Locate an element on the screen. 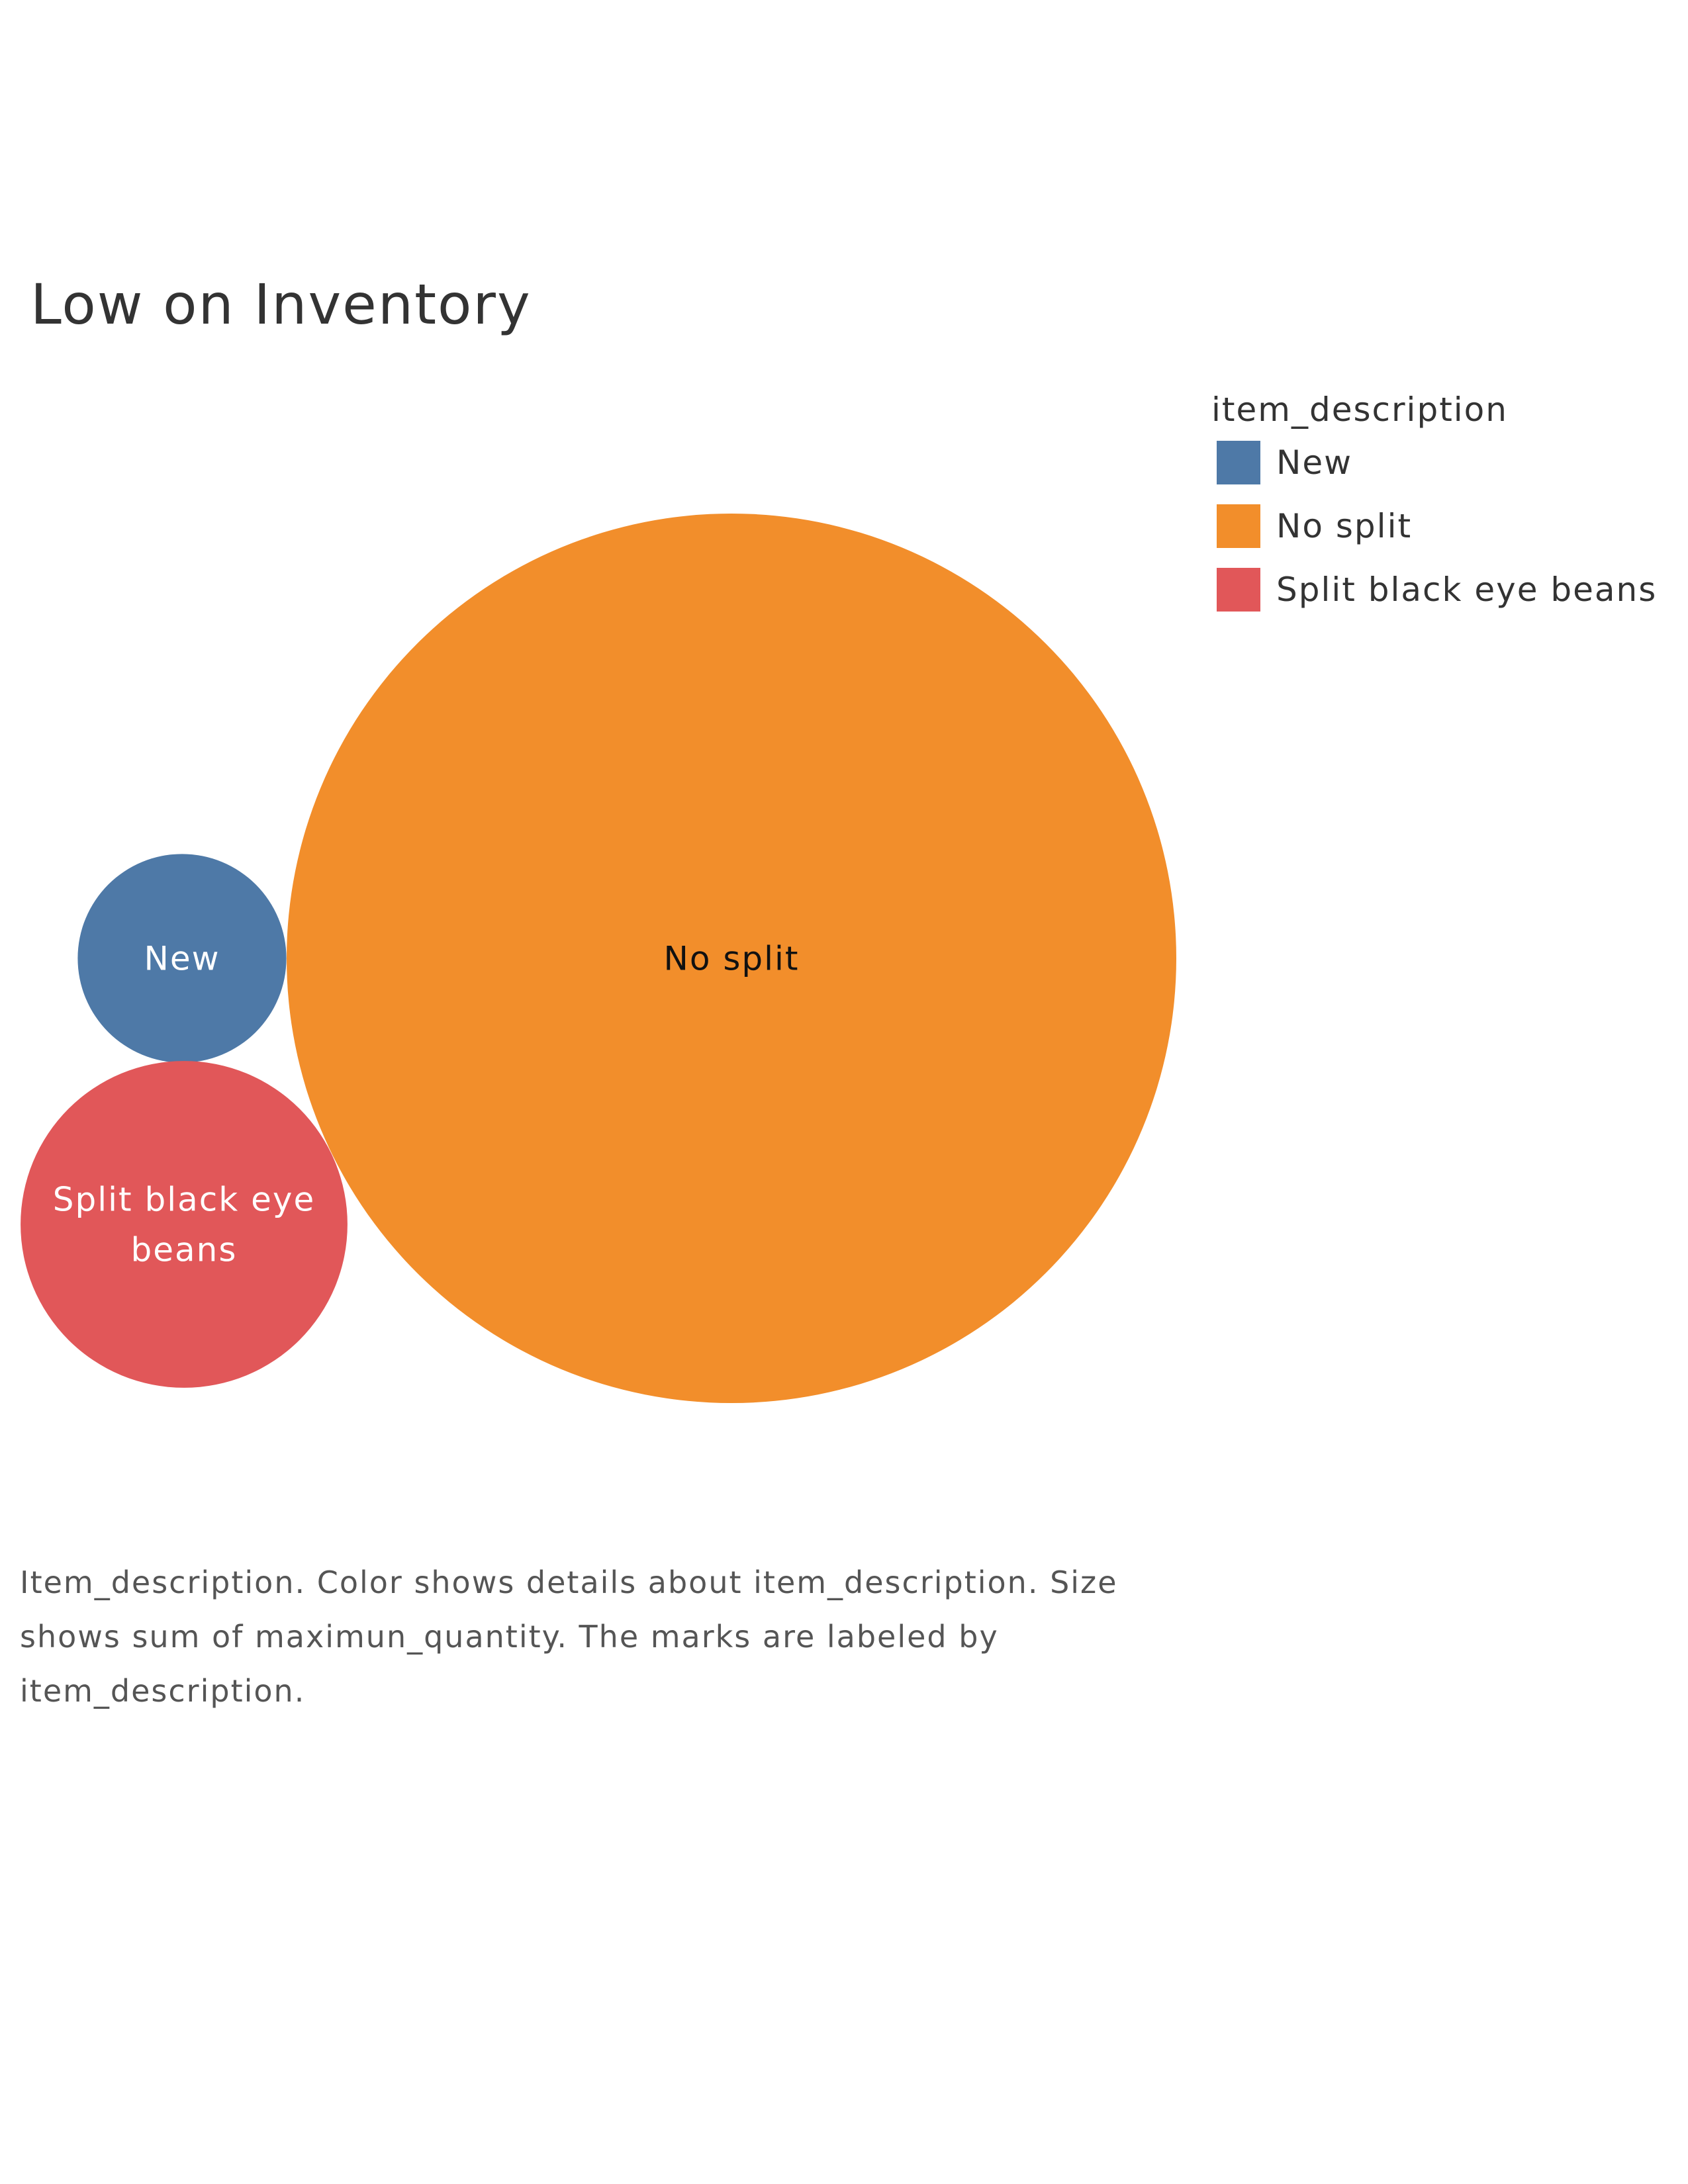  chart-title: Low on Inventory is located at coordinates (281, 304).